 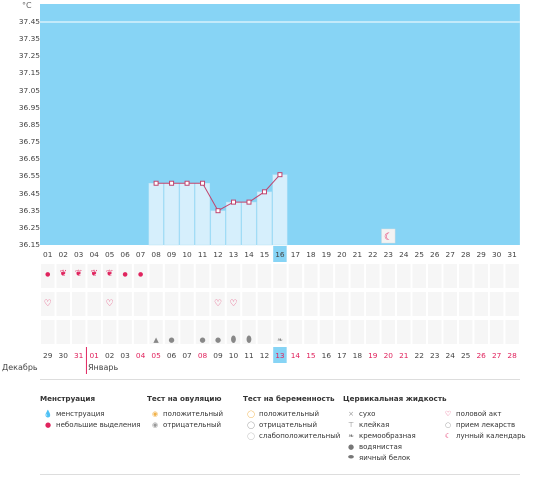 What do you see at coordinates (311, 254) in the screenshot?
I see `cycle-day-label: 18` at bounding box center [311, 254].